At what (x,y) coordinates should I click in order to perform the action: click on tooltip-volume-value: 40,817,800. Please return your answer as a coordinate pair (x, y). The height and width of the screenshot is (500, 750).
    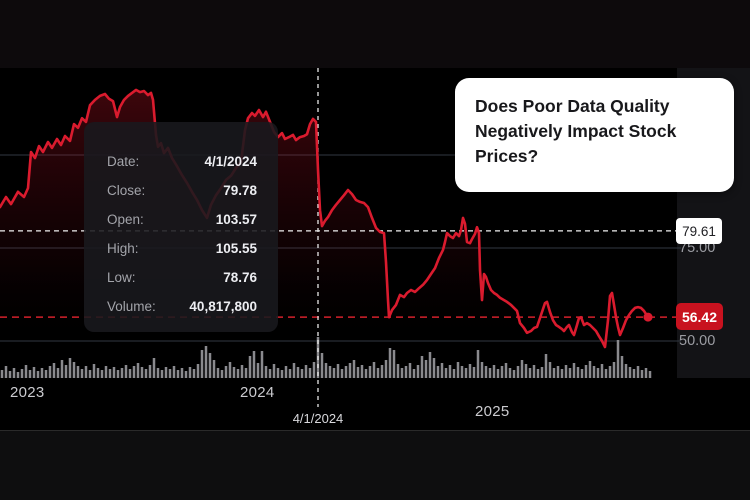
    Looking at the image, I should click on (223, 306).